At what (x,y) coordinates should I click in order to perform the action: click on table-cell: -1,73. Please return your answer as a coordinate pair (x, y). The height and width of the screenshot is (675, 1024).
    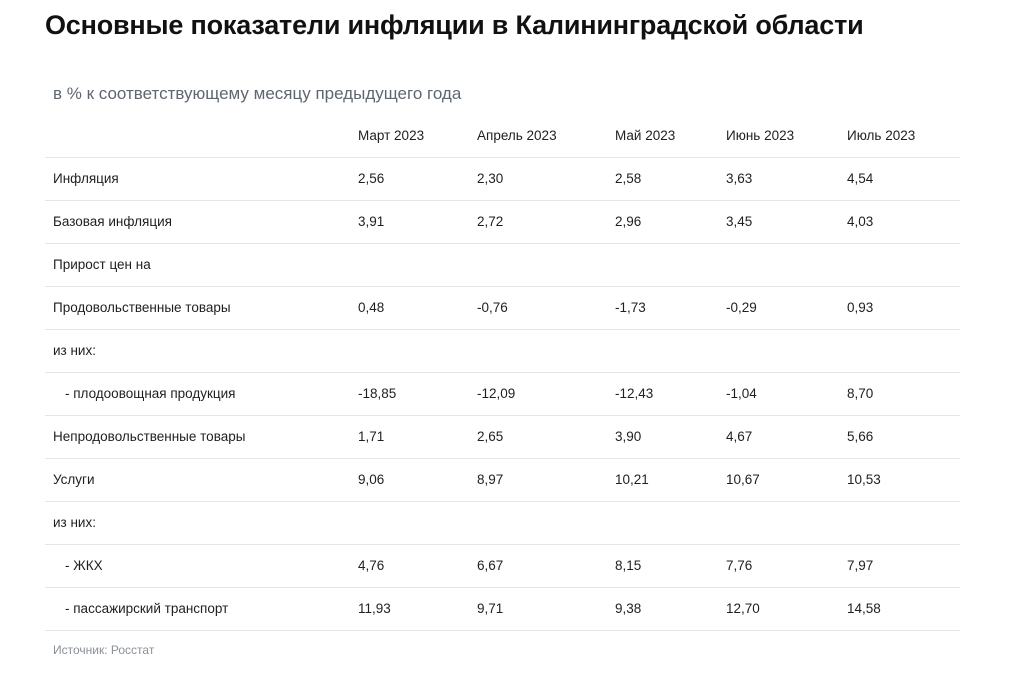
    Looking at the image, I should click on (630, 307).